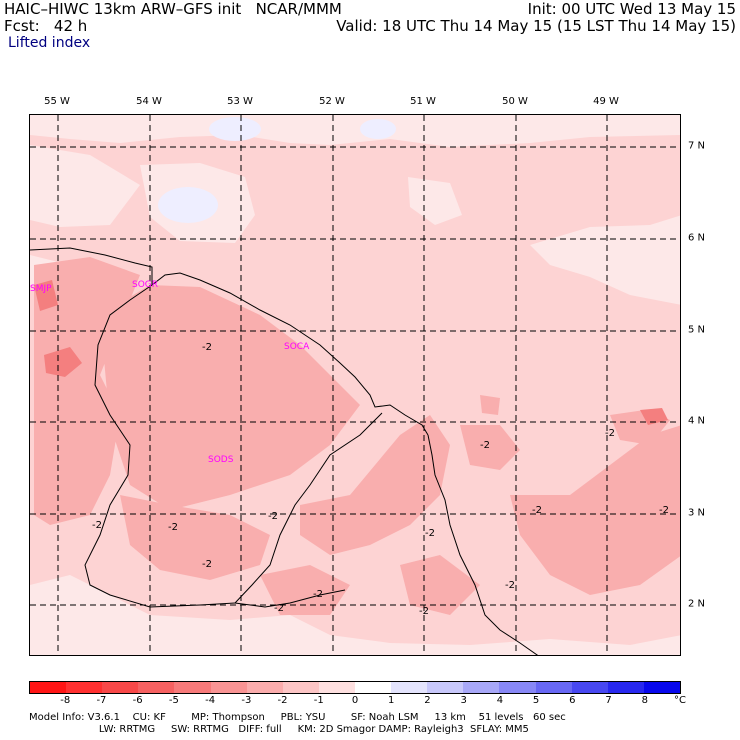 This screenshot has height=740, width=740. Describe the element at coordinates (221, 460) in the screenshot. I see `station-label: SODS` at that location.